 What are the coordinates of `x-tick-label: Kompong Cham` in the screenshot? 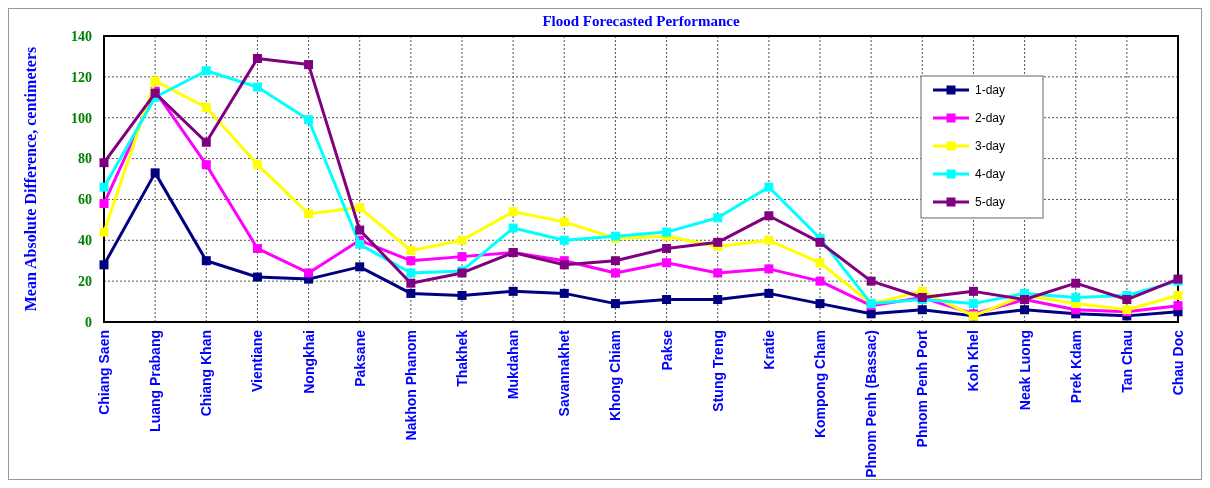 It's located at (820, 384).